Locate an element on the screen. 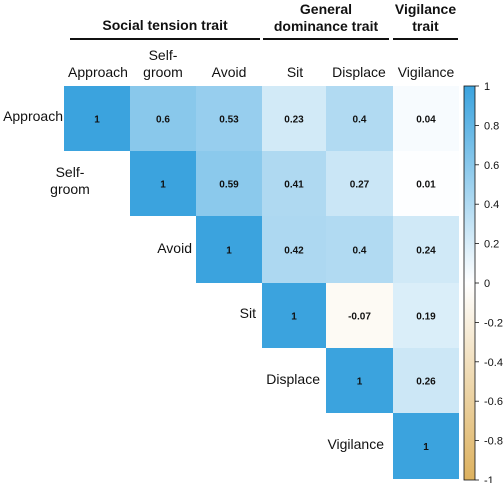 This screenshot has height=483, width=504. cell-value-approach-self-groom: 0.6 is located at coordinates (163, 120).